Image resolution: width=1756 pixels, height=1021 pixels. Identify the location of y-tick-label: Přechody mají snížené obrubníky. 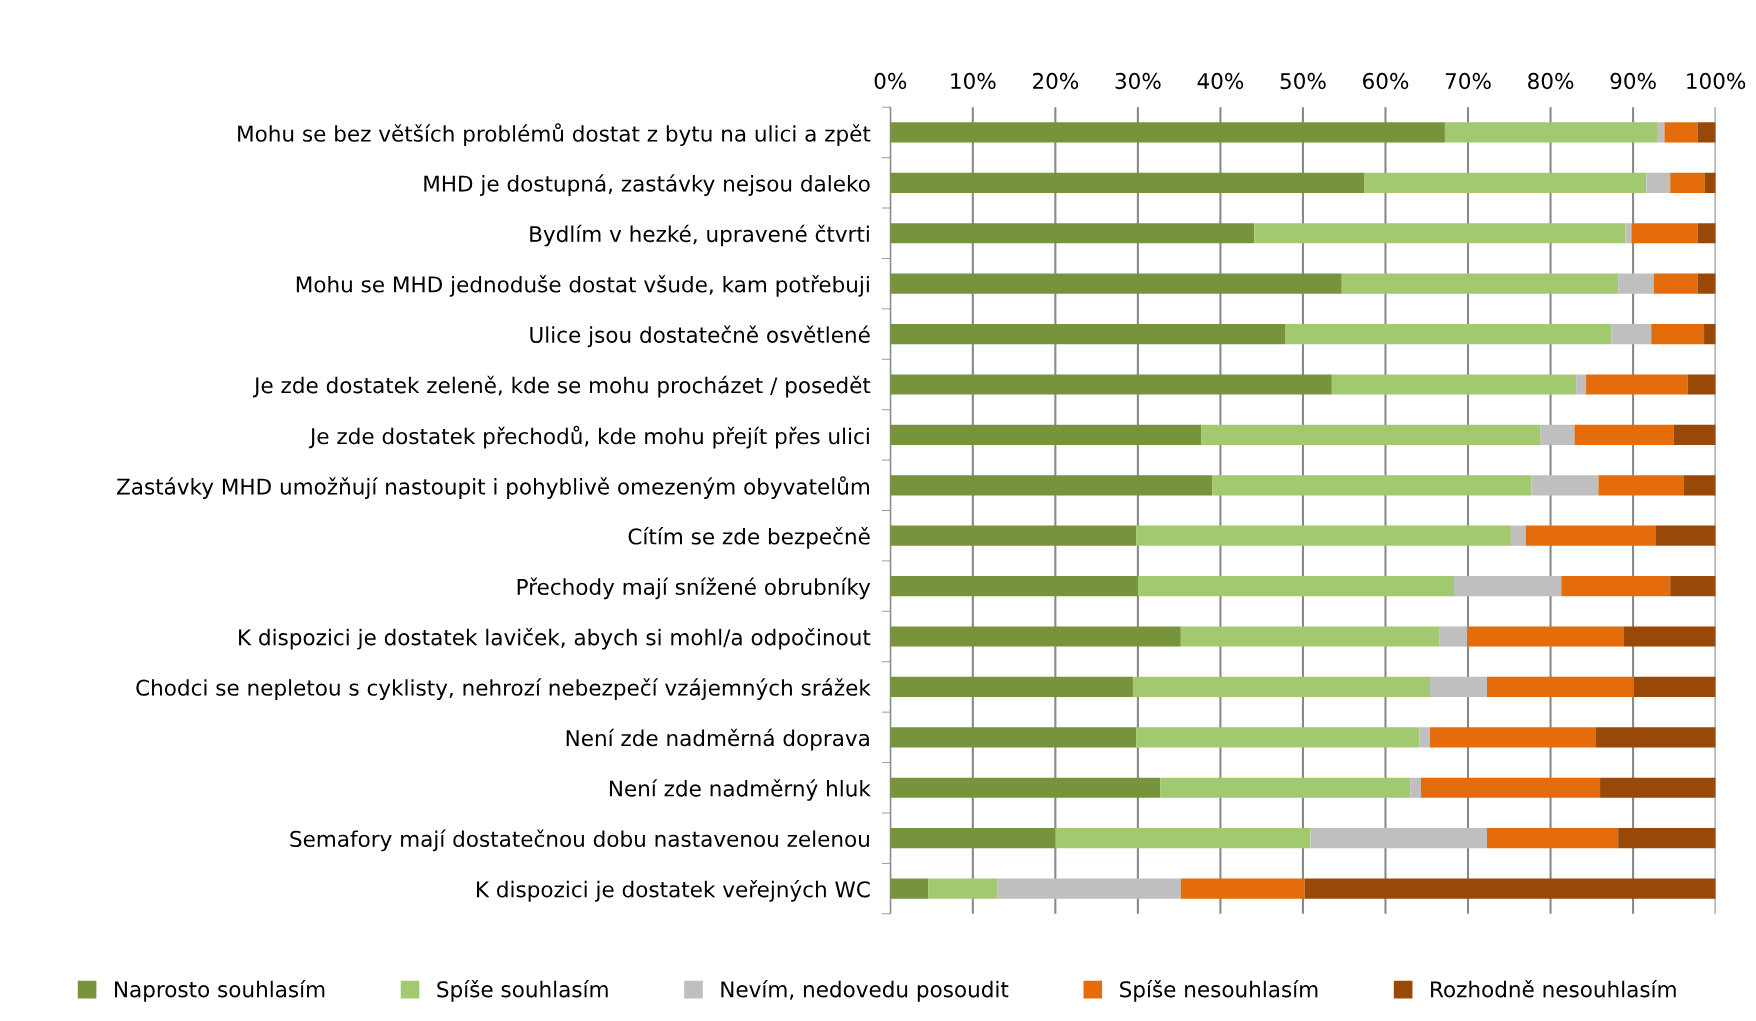
(694, 588).